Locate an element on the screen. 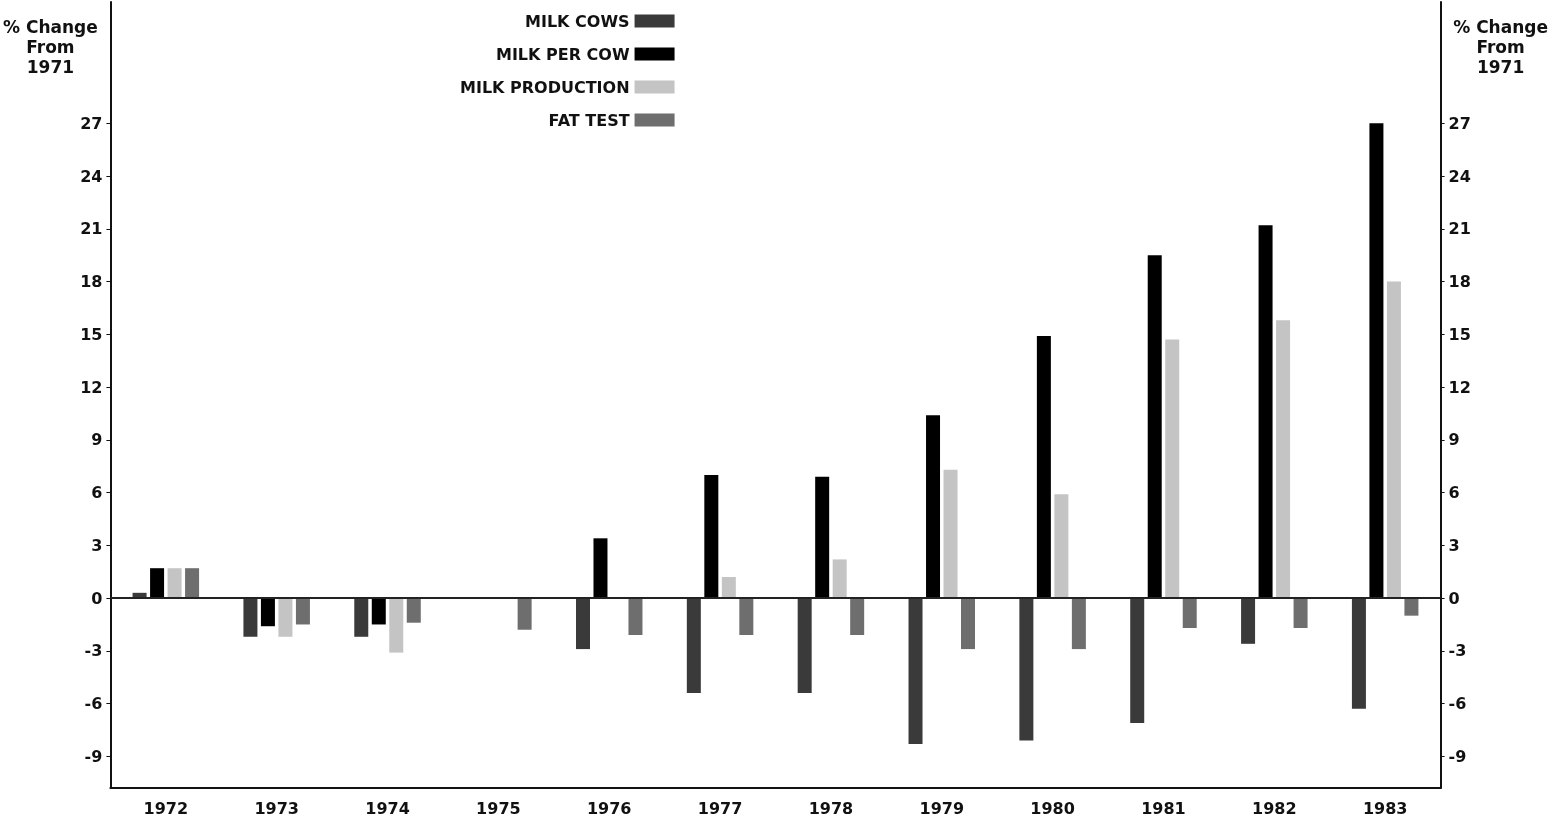  legend-label: MILK PRODUCTION is located at coordinates (545, 87).